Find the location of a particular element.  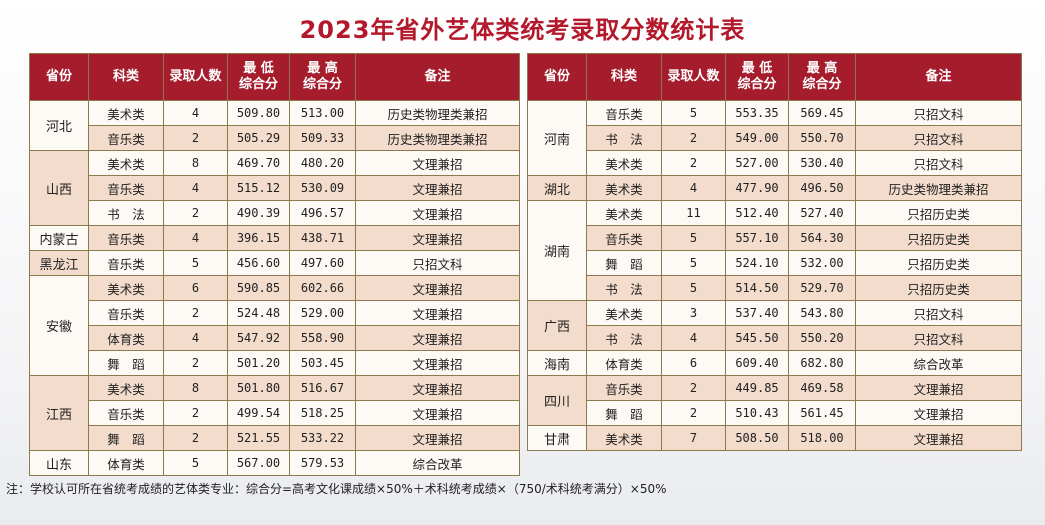

remark-cell: 综合改革 is located at coordinates (437, 463).